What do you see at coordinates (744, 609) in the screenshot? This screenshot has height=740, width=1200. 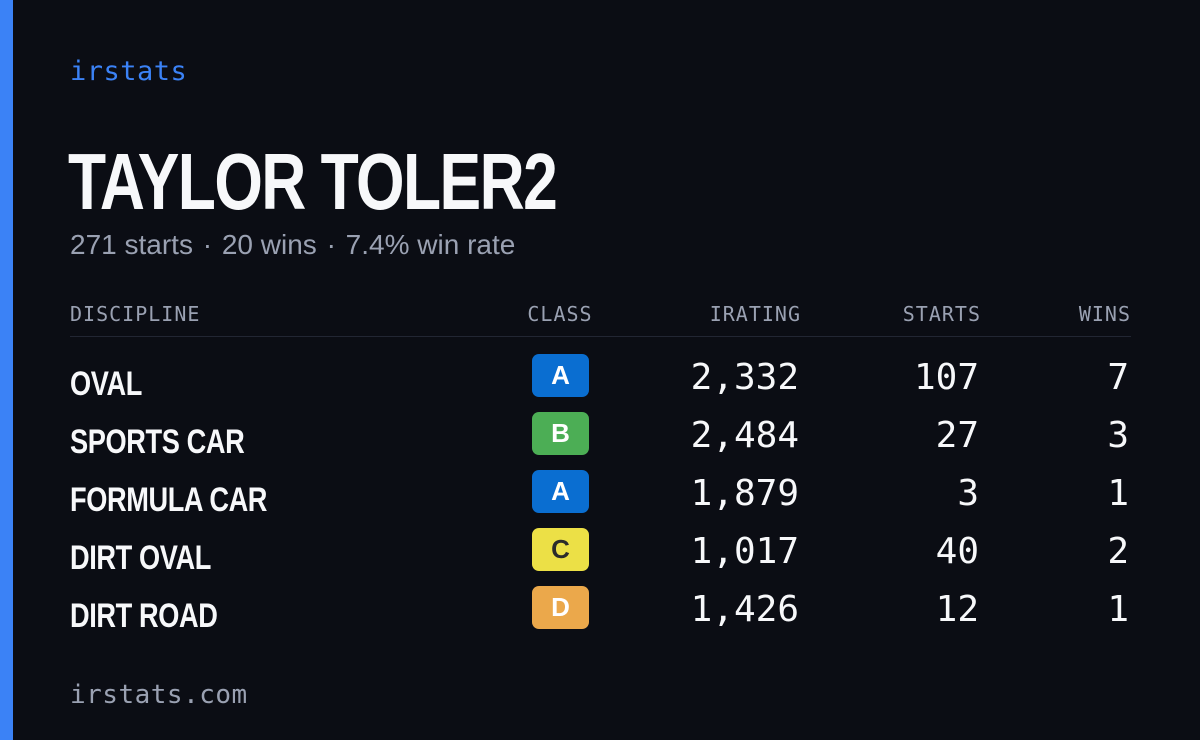 I see `irating-cell: 1,426` at bounding box center [744, 609].